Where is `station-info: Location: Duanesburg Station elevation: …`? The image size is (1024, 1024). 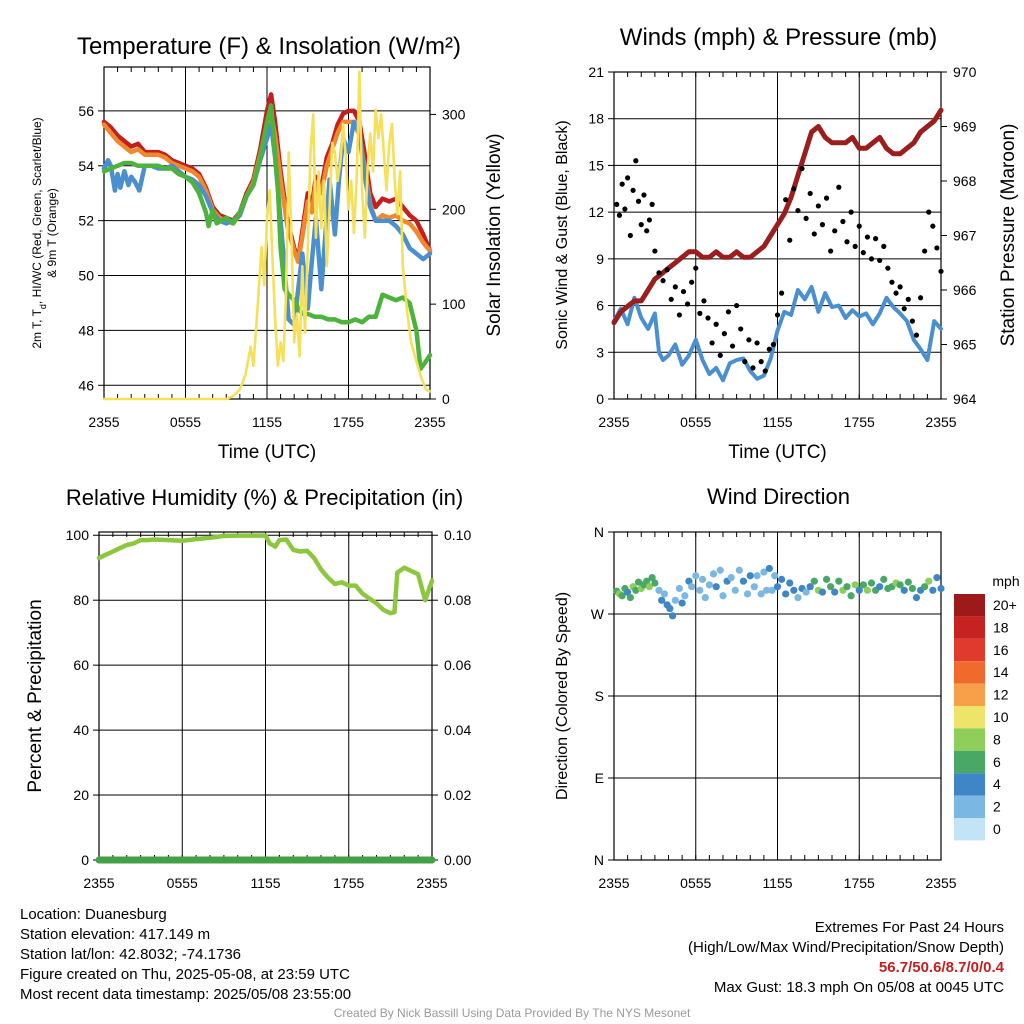 station-info: Location: Duanesburg Station elevation: … is located at coordinates (185, 955).